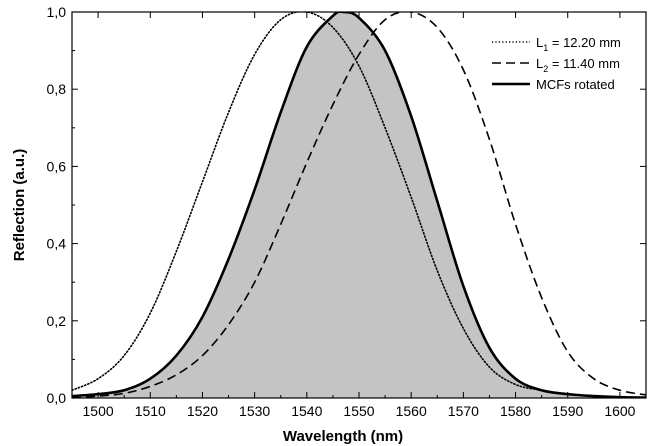  What do you see at coordinates (202, 411) in the screenshot?
I see `x-tick-label: 1520` at bounding box center [202, 411].